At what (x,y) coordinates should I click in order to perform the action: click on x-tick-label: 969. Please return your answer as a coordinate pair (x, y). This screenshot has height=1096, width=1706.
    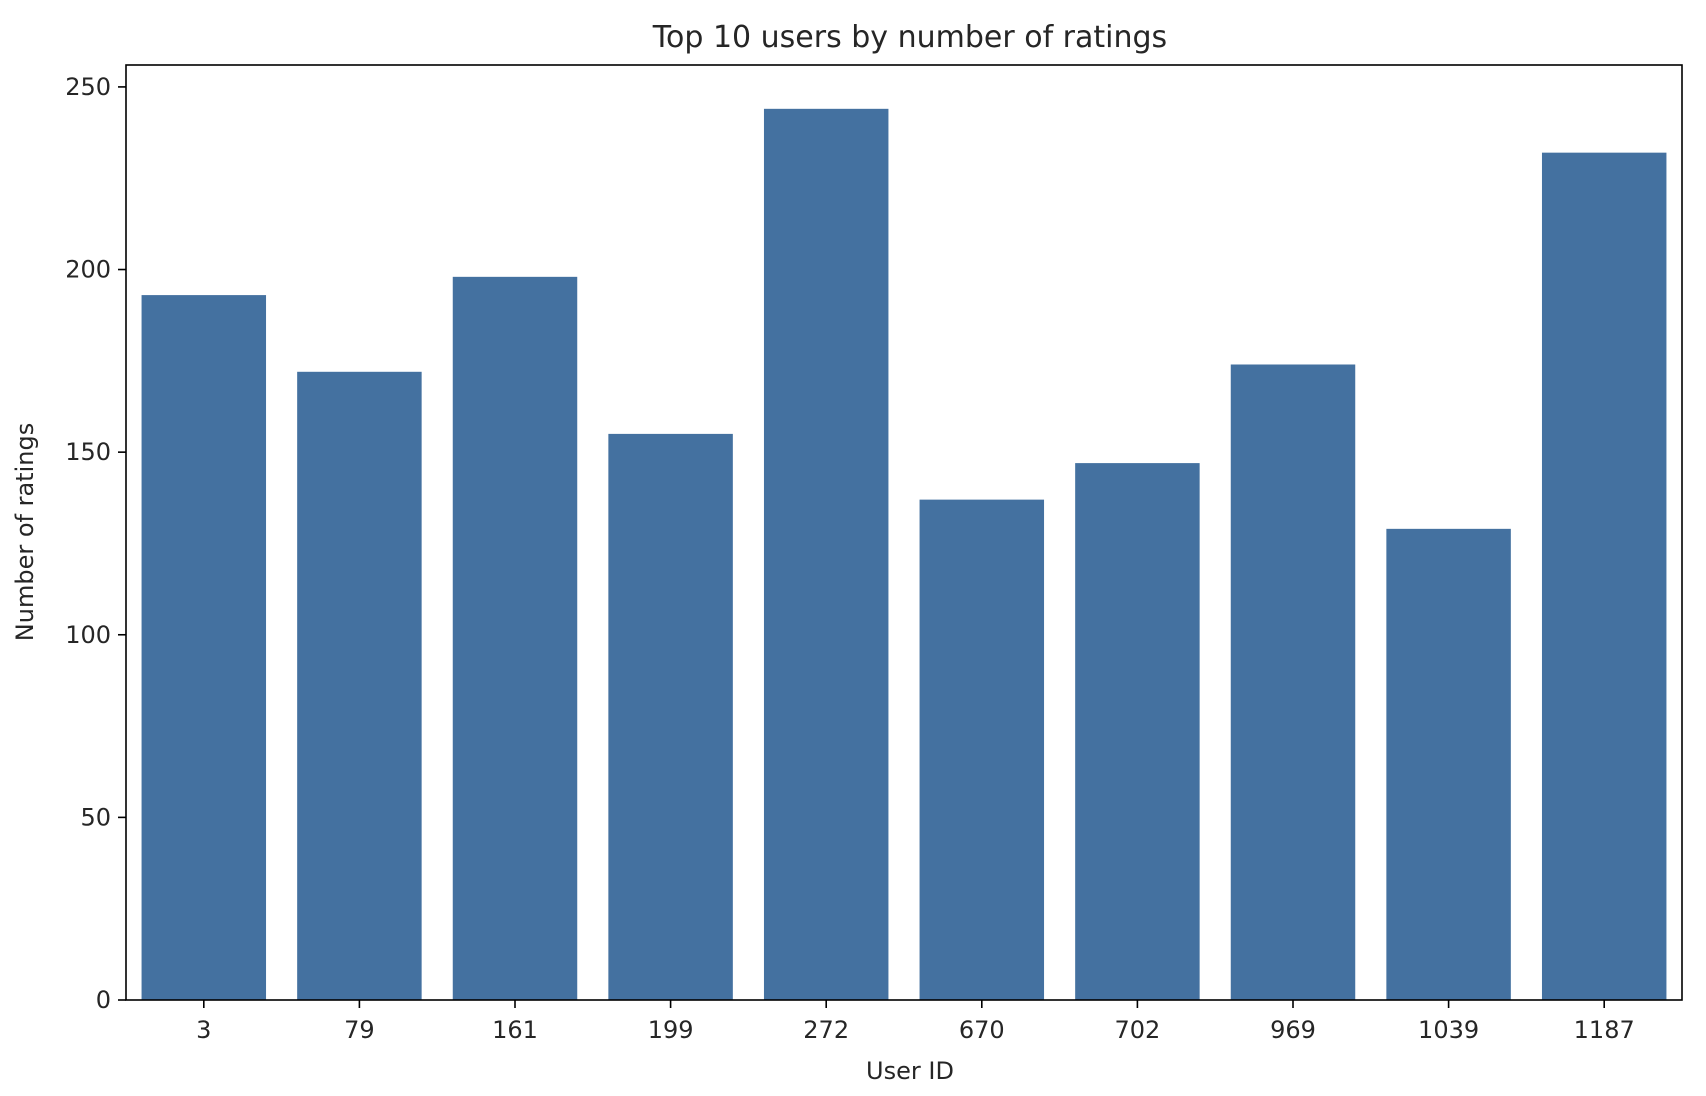
    Looking at the image, I should click on (1293, 1030).